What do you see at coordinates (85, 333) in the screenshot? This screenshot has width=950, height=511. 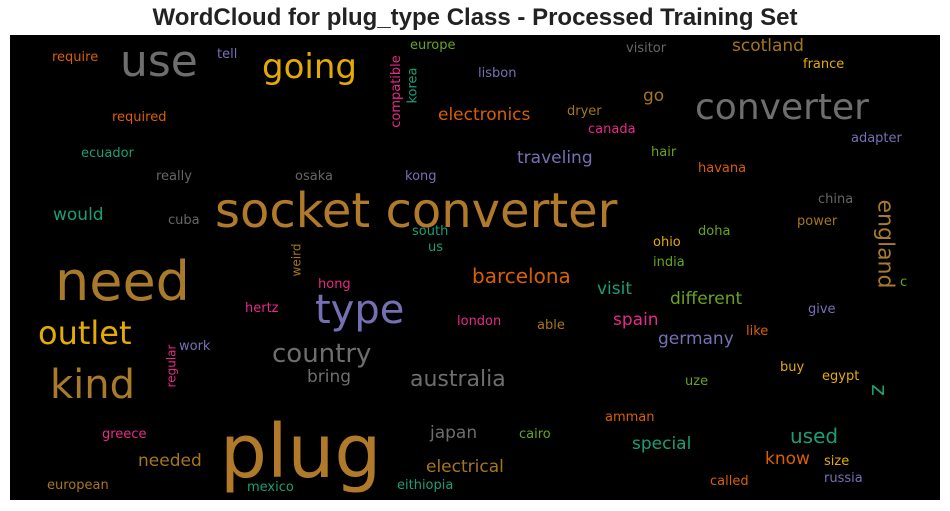 I see `word-outlet: outlet` at bounding box center [85, 333].